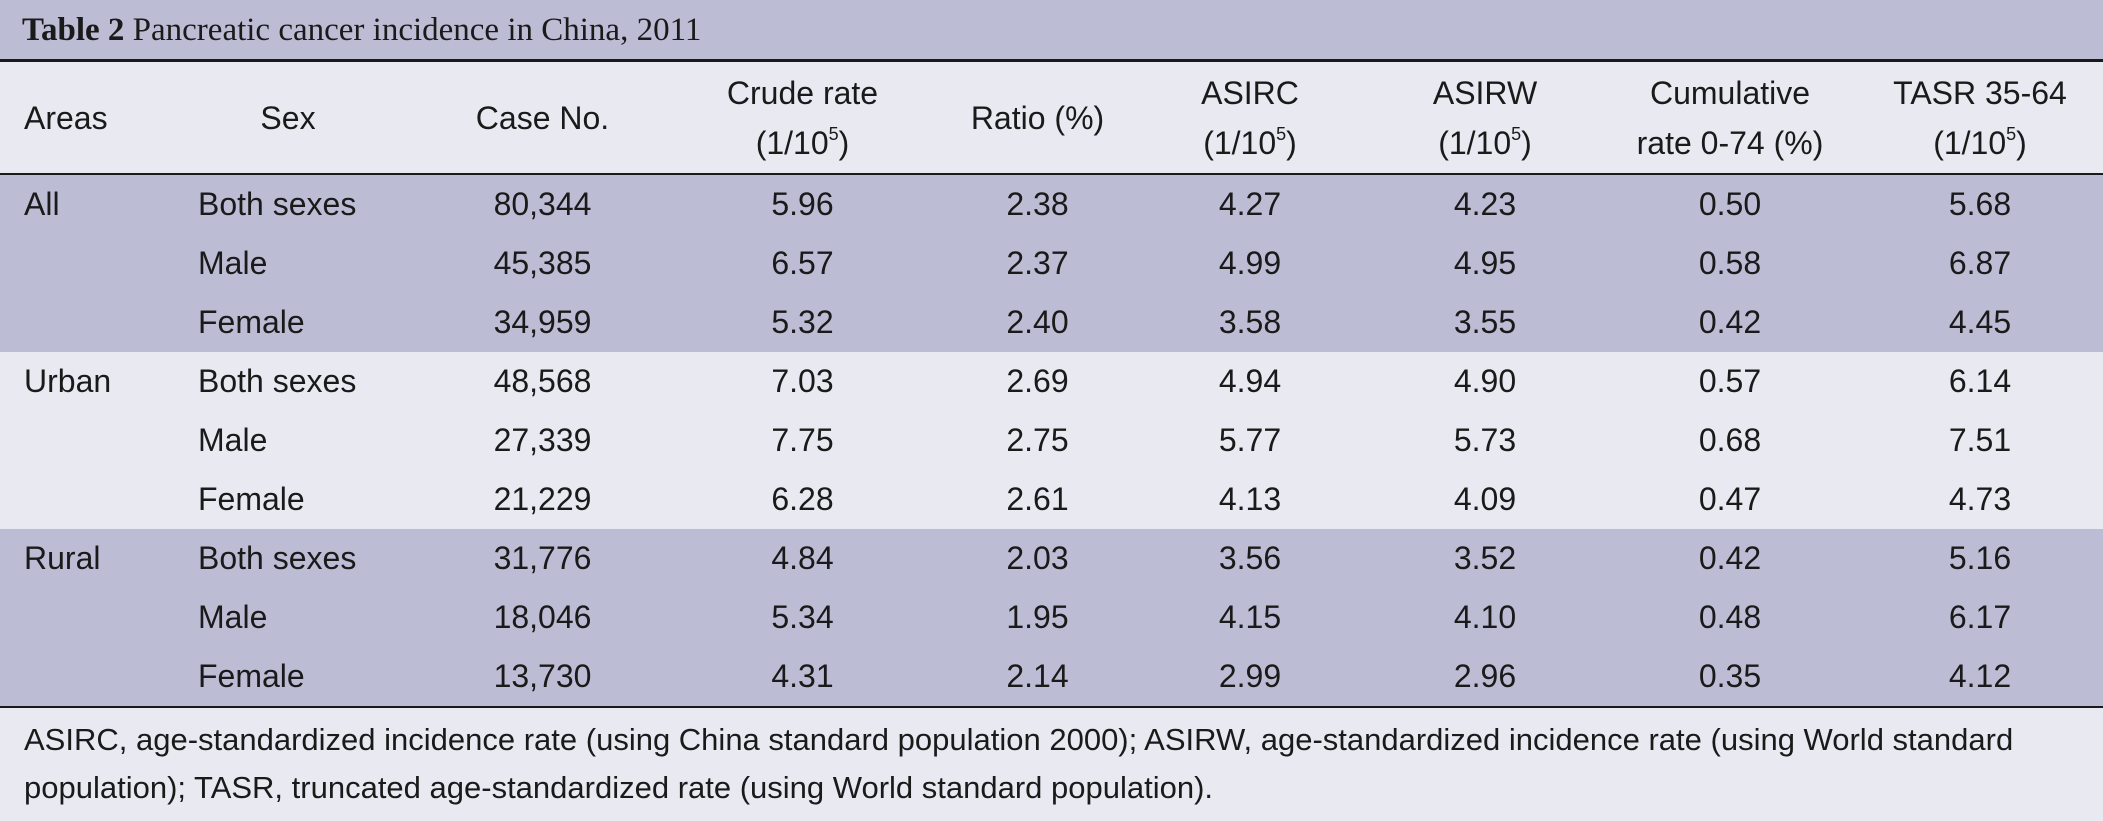  I want to click on ratio-cell: 2.14, so click(1037, 676).